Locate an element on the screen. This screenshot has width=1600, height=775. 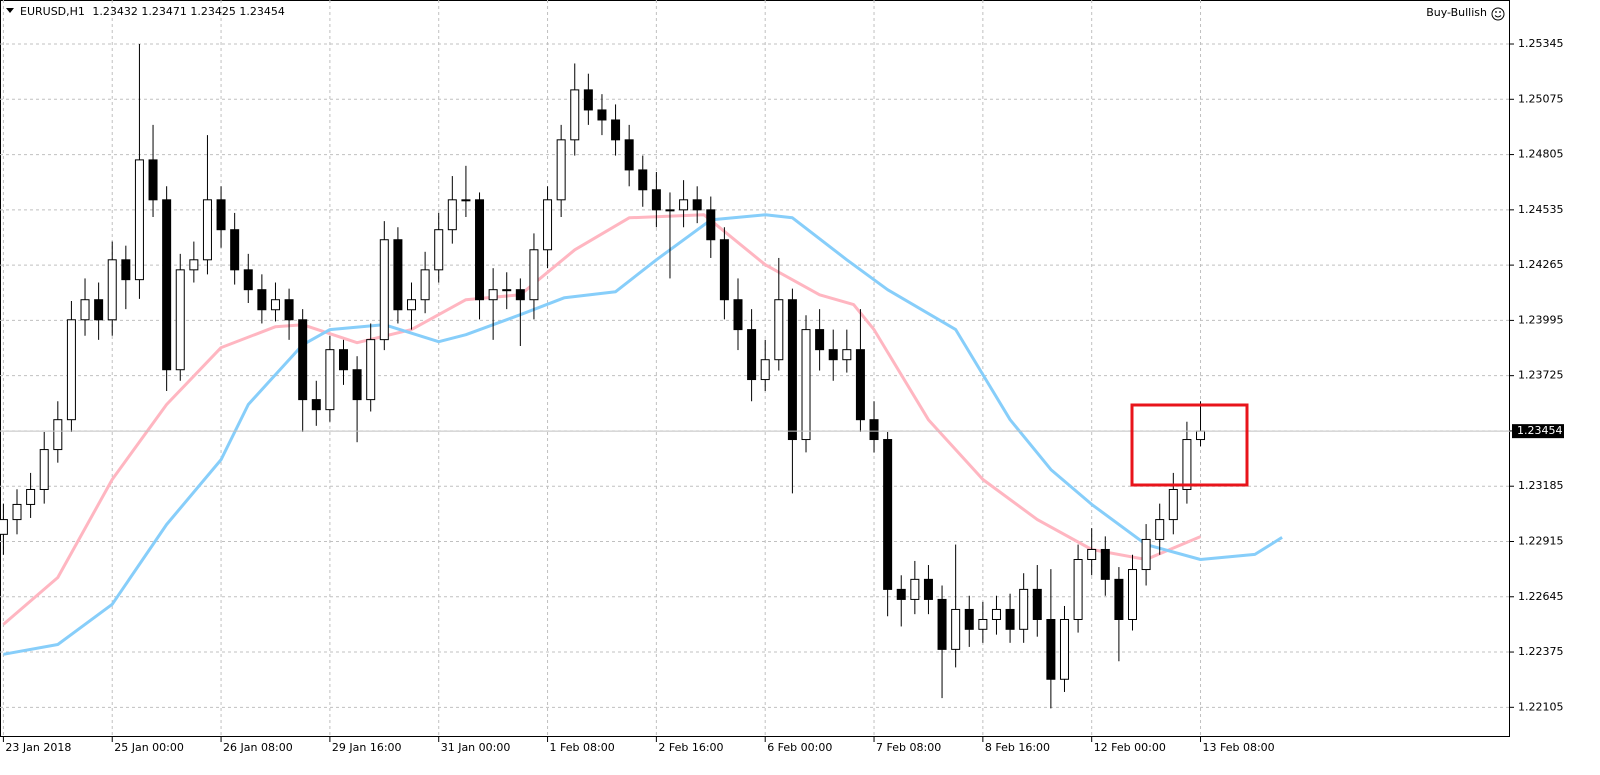
y-tick-label: 1.22645 is located at coordinates (1541, 596).